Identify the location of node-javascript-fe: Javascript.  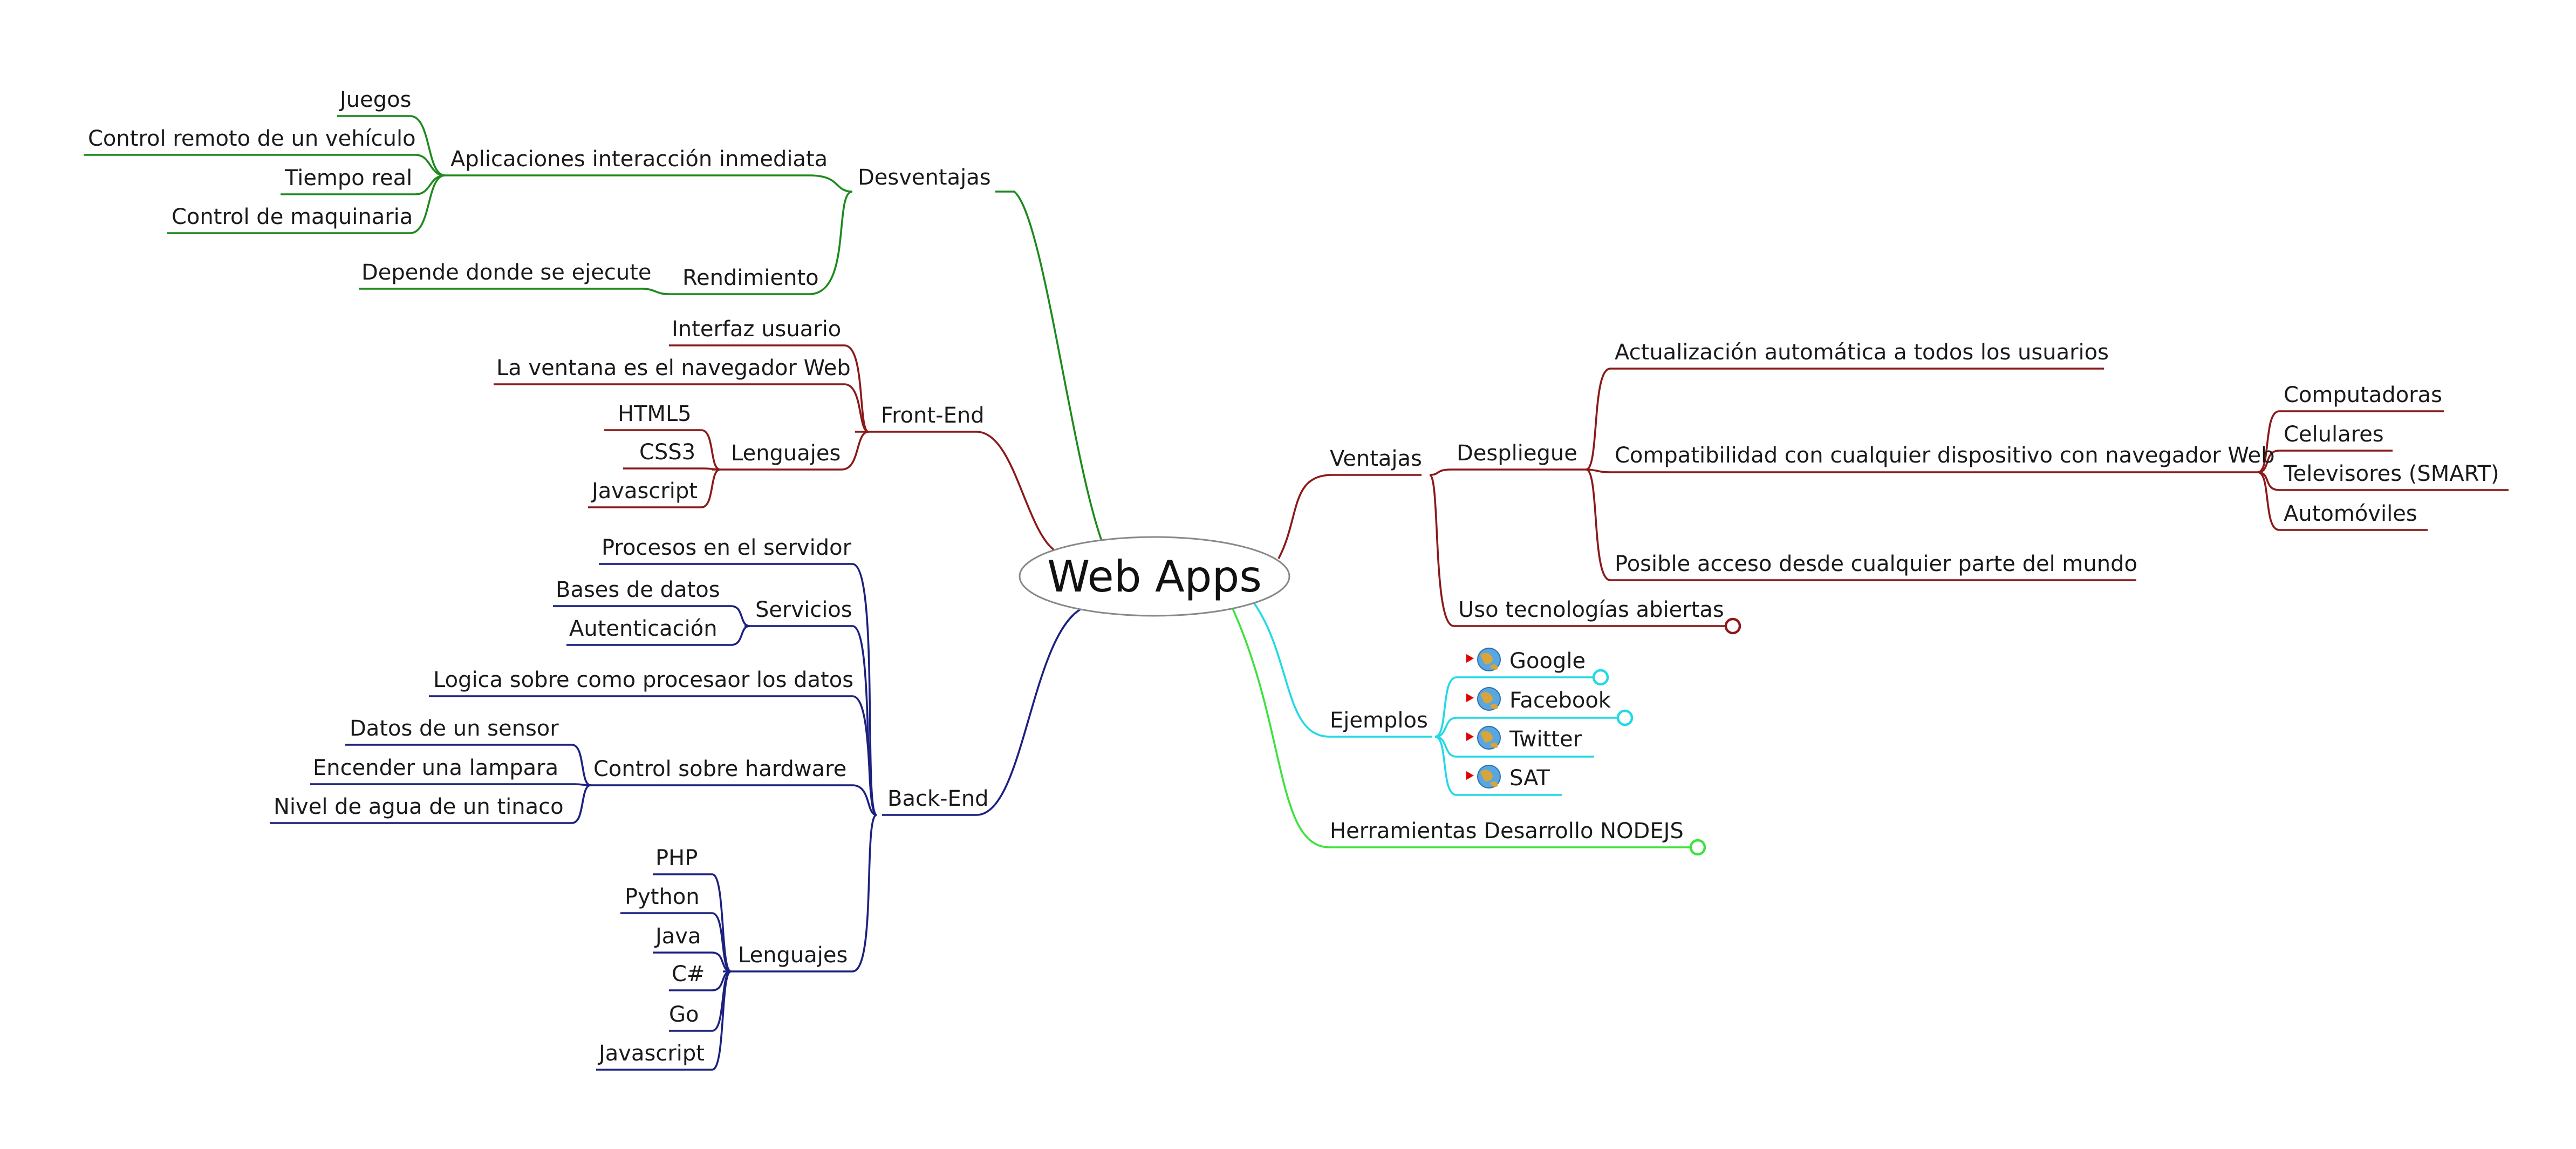
(644, 491).